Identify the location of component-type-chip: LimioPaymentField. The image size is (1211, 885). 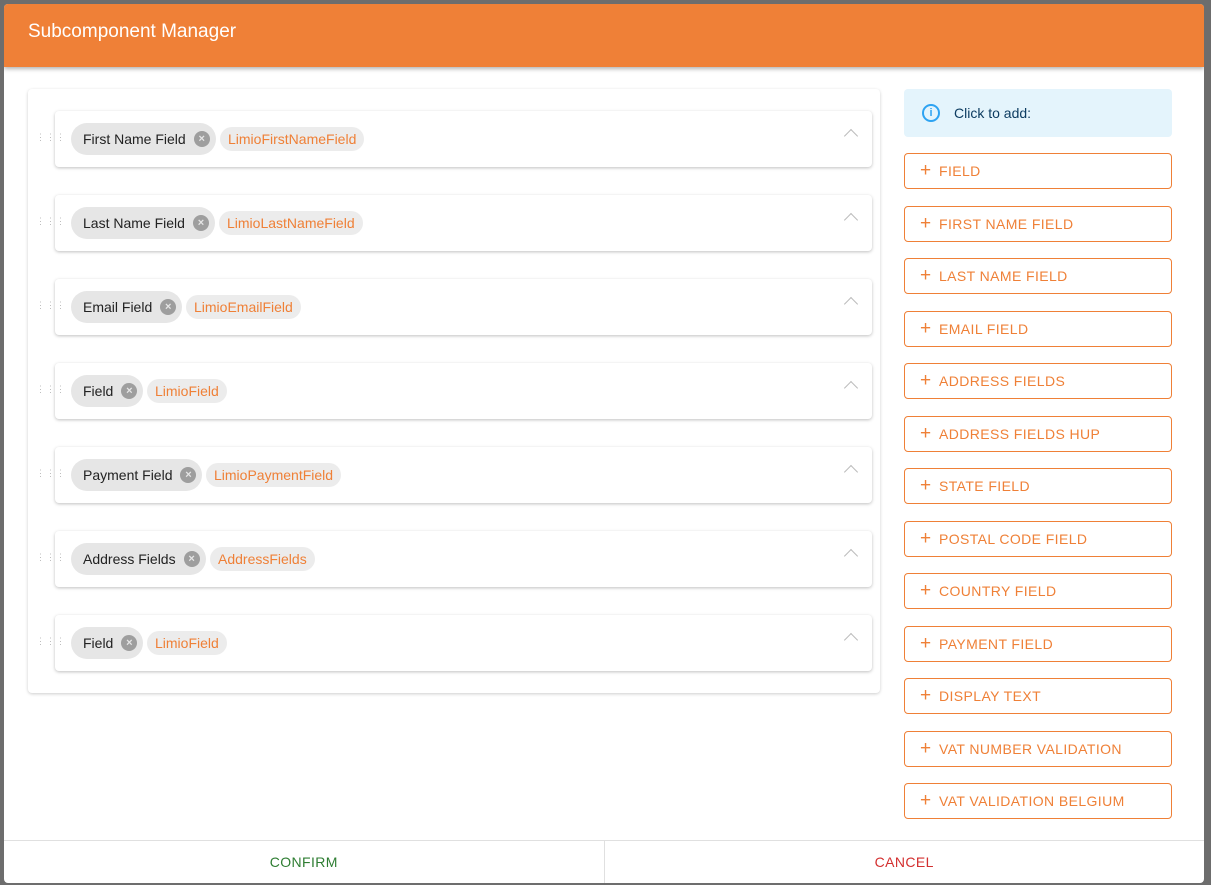
(274, 475).